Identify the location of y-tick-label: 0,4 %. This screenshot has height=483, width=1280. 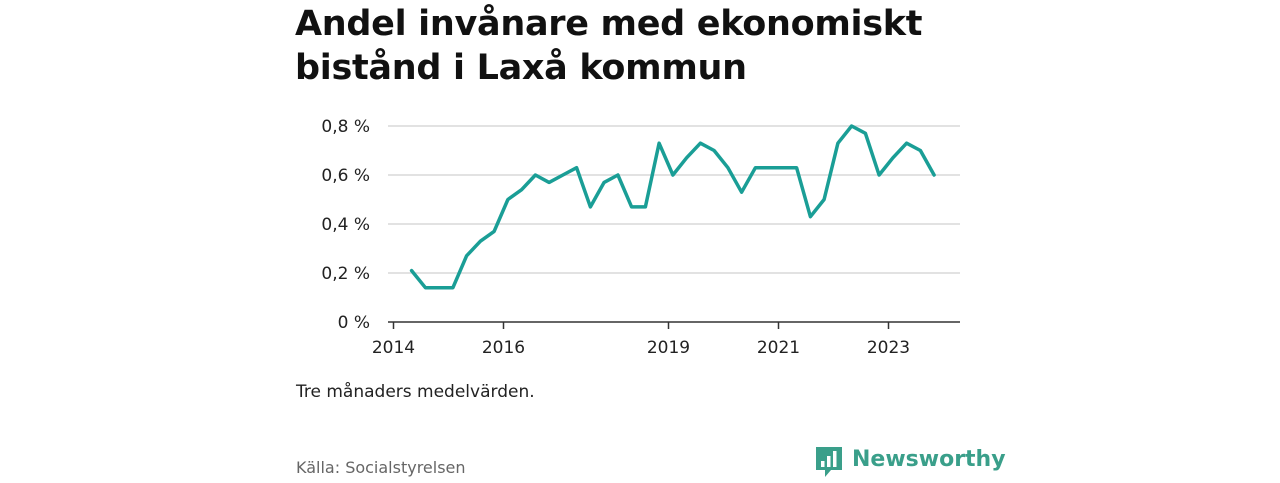
(345, 225).